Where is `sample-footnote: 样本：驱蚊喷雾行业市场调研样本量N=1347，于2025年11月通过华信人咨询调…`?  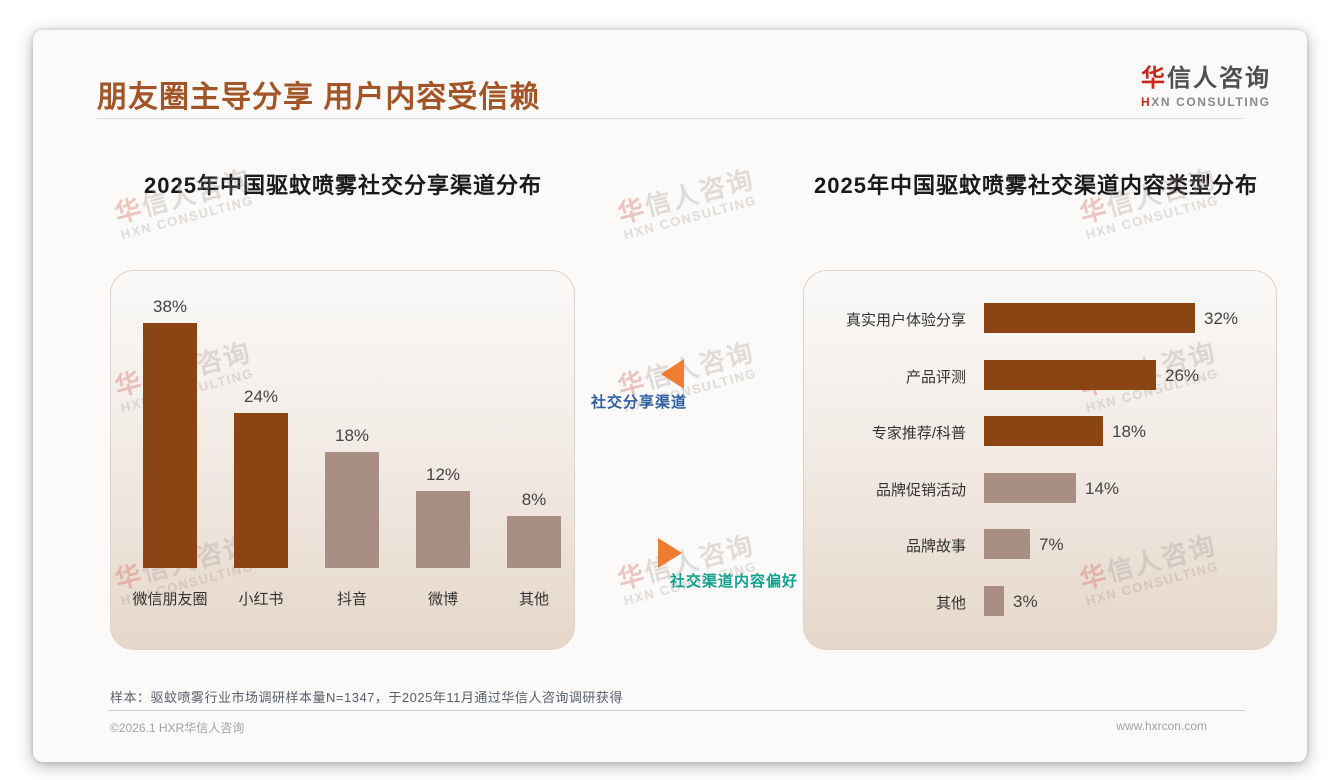
sample-footnote: 样本：驱蚊喷雾行业市场调研样本量N=1347，于2025年11月通过华信人咨询调… is located at coordinates (366, 697).